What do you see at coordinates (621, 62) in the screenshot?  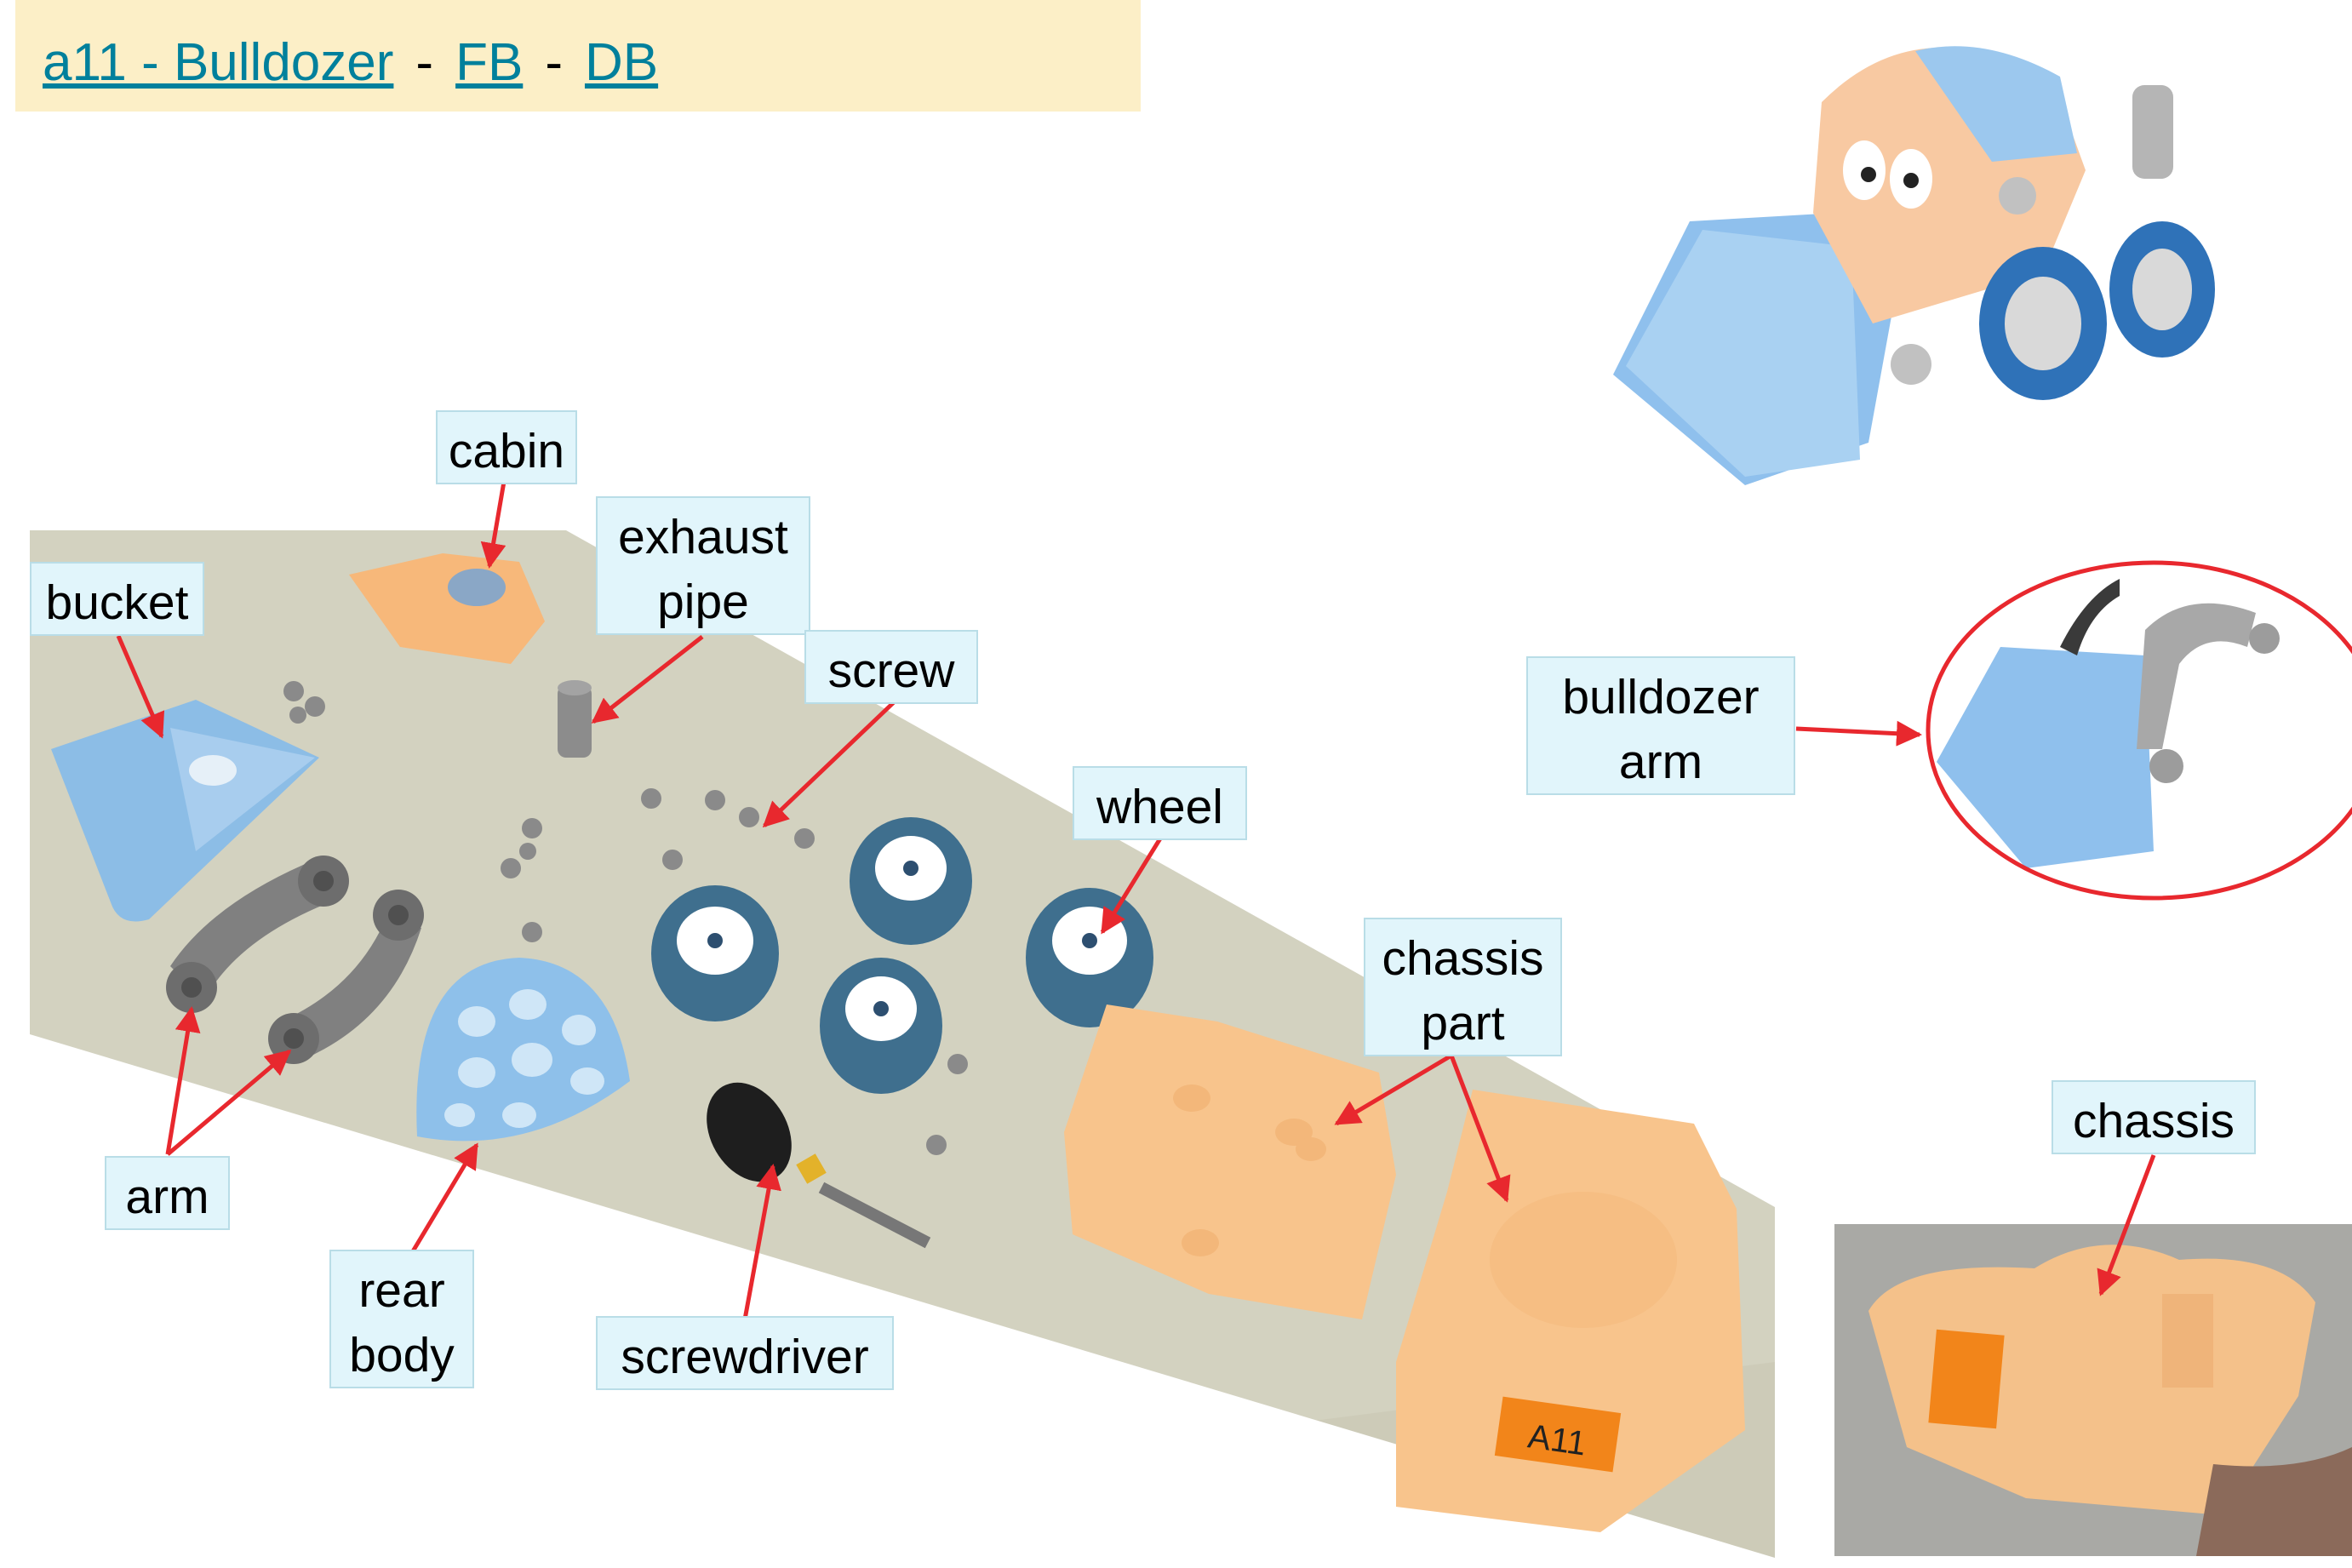 I see `db-link: DB` at bounding box center [621, 62].